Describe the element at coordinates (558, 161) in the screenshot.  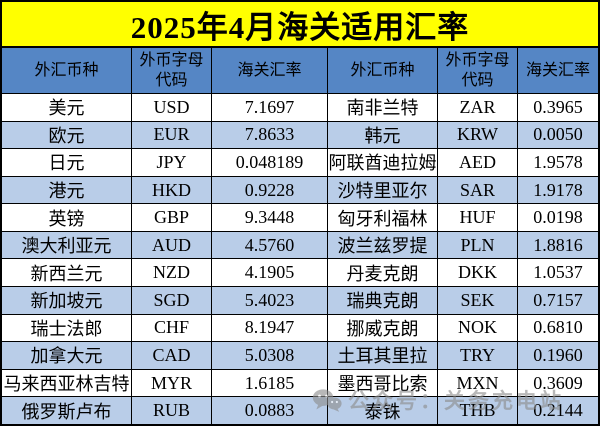
I see `customs-rate-cell: 1.9578` at that location.